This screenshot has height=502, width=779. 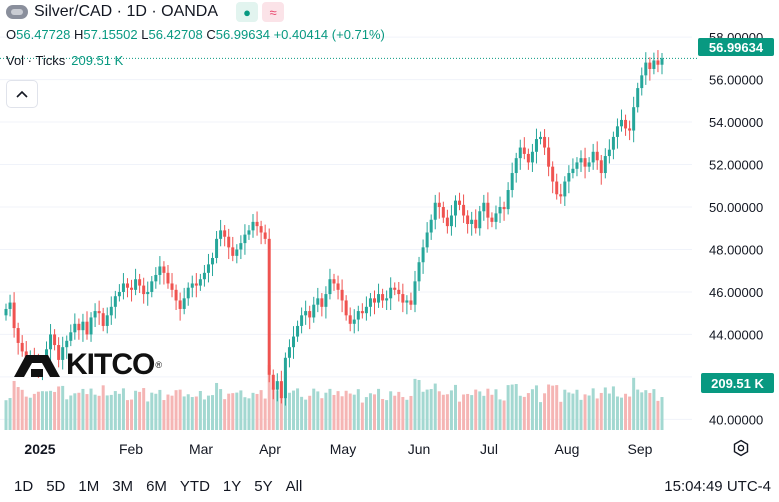 What do you see at coordinates (89, 486) in the screenshot?
I see `range-button-1m: 1M` at bounding box center [89, 486].